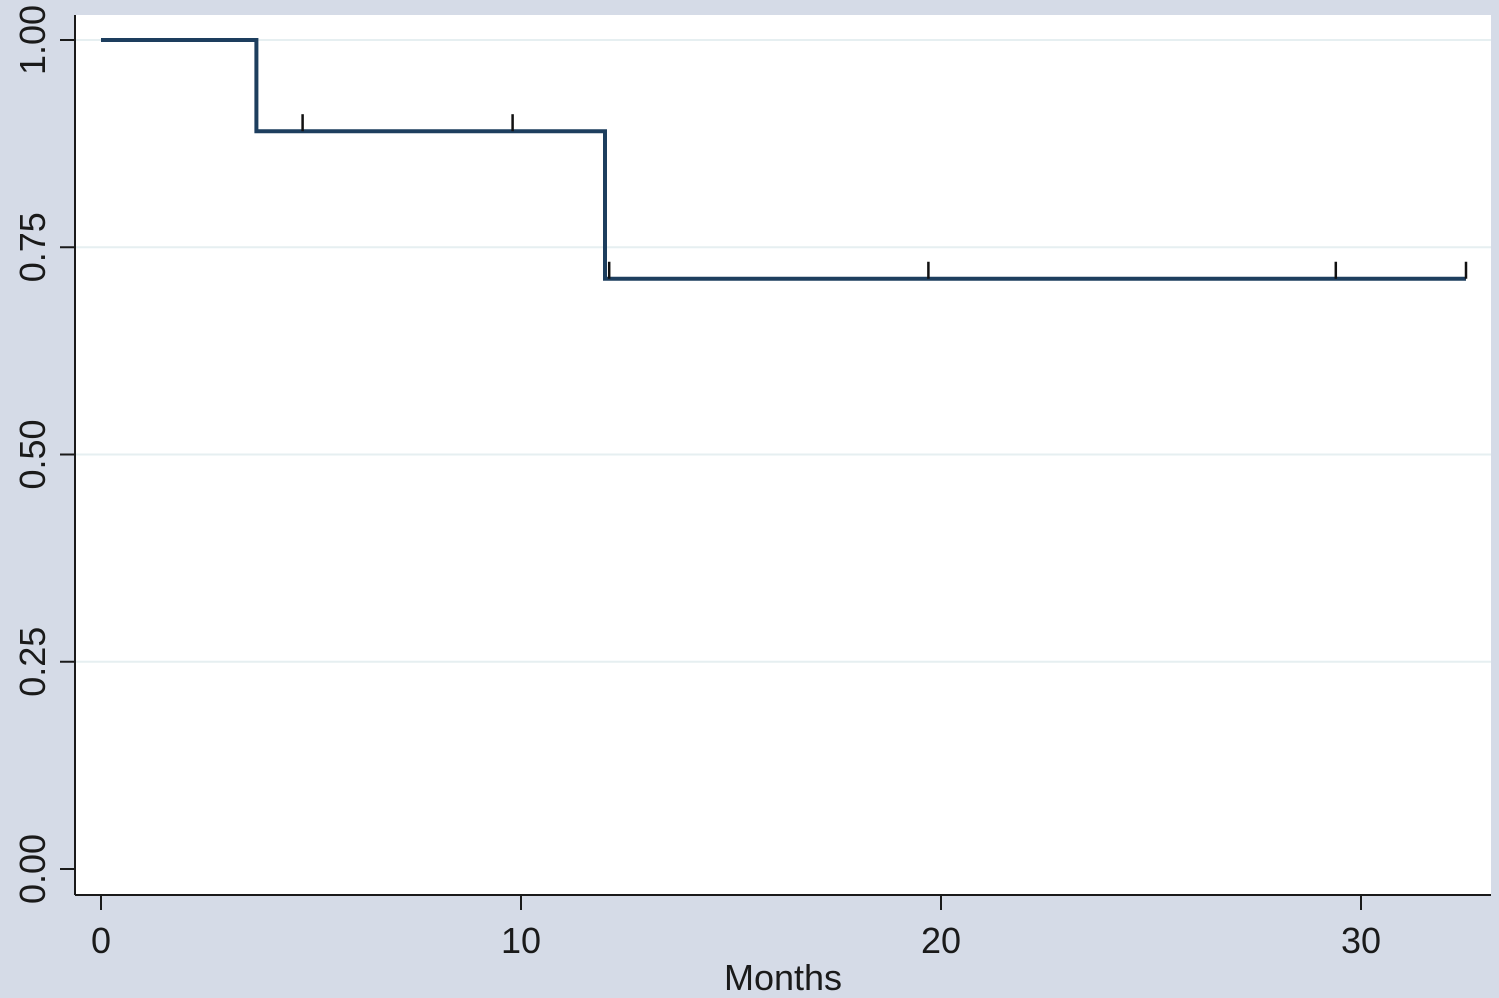 The height and width of the screenshot is (998, 1499). What do you see at coordinates (884, 196) in the screenshot?
I see `censor-marks` at bounding box center [884, 196].